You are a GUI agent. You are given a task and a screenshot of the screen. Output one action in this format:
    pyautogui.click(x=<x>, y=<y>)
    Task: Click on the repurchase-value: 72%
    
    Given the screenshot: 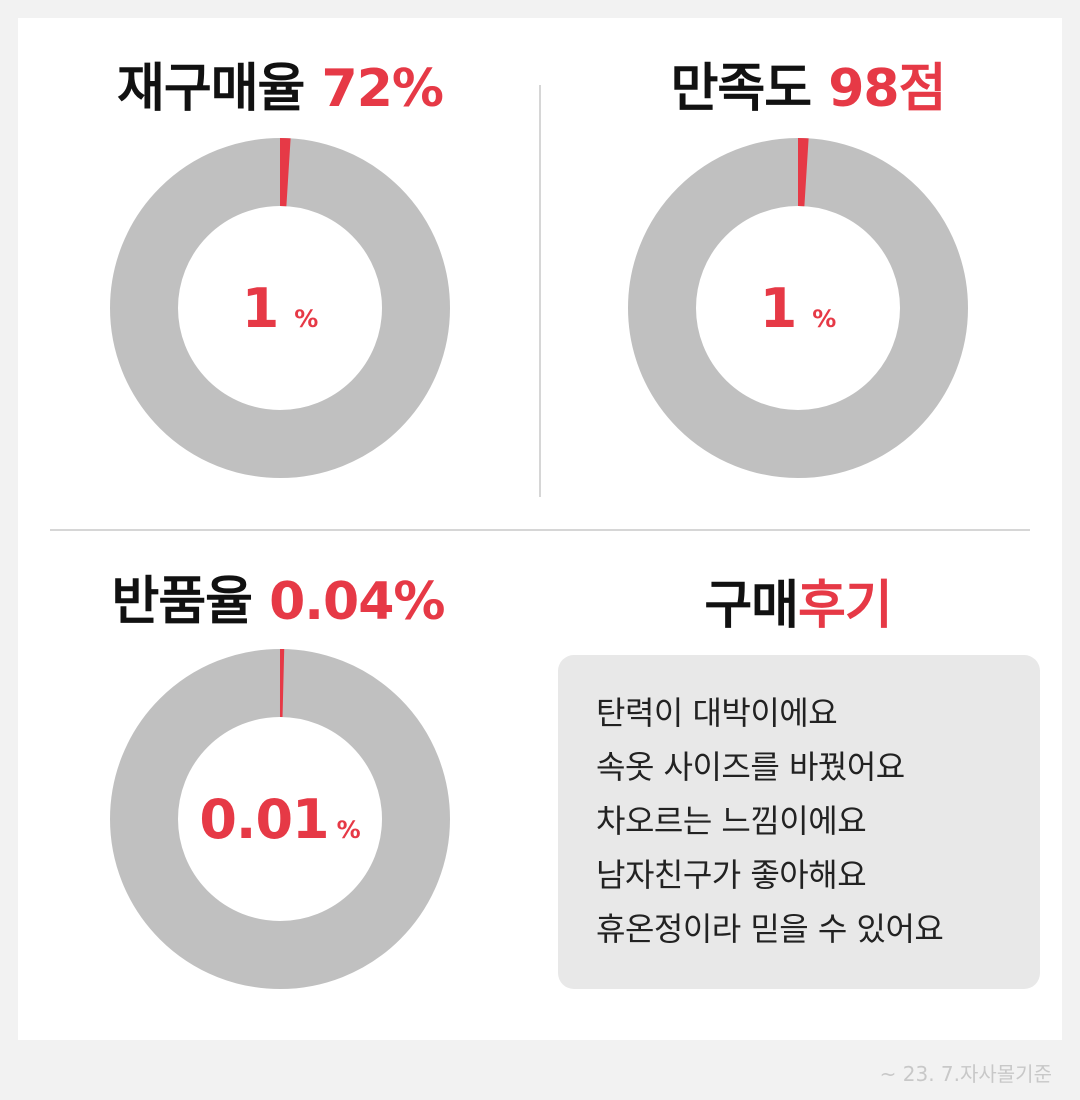 What is the action you would take?
    pyautogui.click(x=382, y=89)
    